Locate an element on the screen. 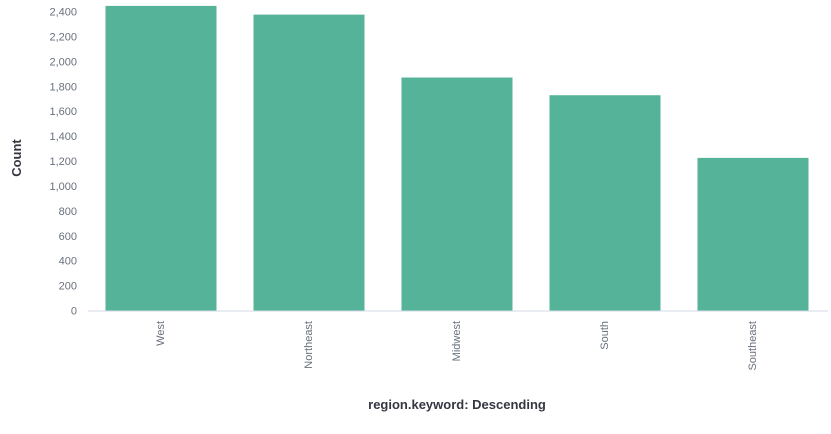  bar-midwest is located at coordinates (457, 194).